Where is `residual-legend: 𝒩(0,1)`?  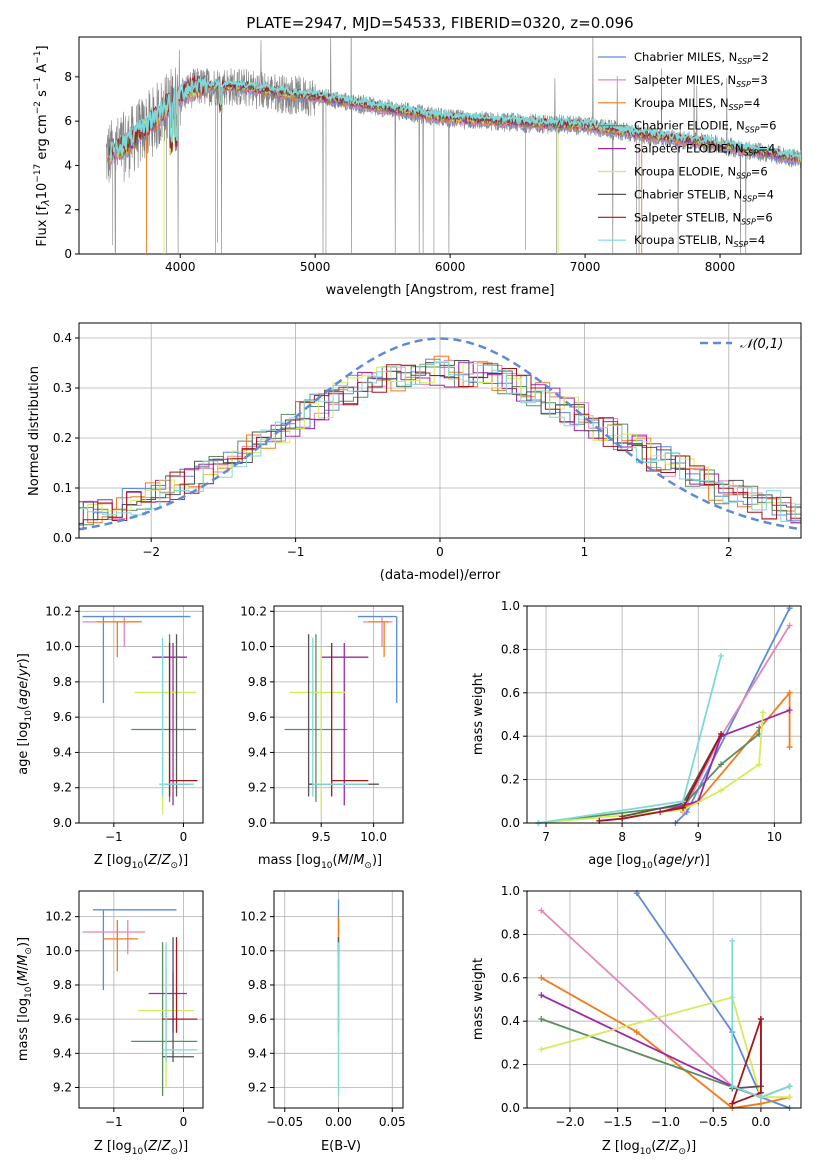 residual-legend: 𝒩(0,1) is located at coordinates (741, 344).